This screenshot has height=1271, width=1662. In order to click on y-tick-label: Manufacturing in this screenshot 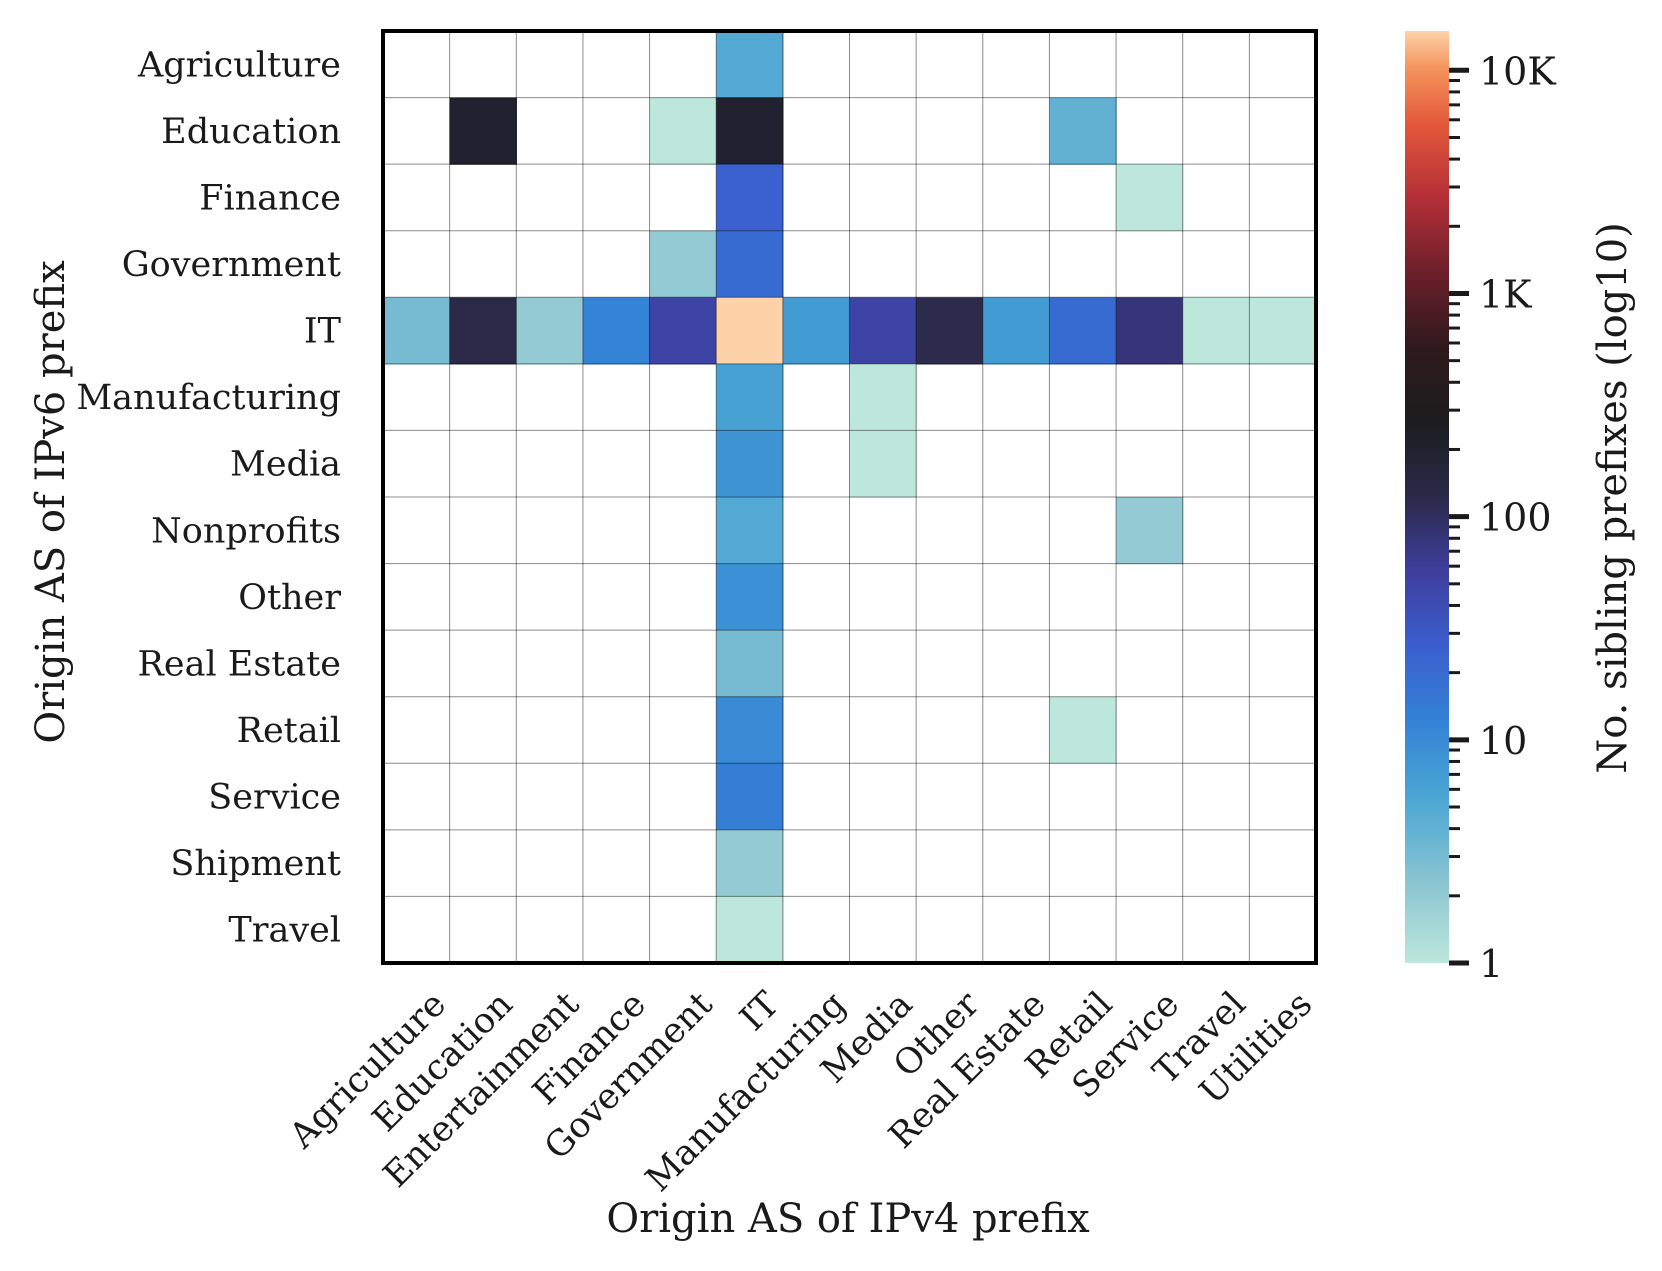, I will do `click(208, 398)`.